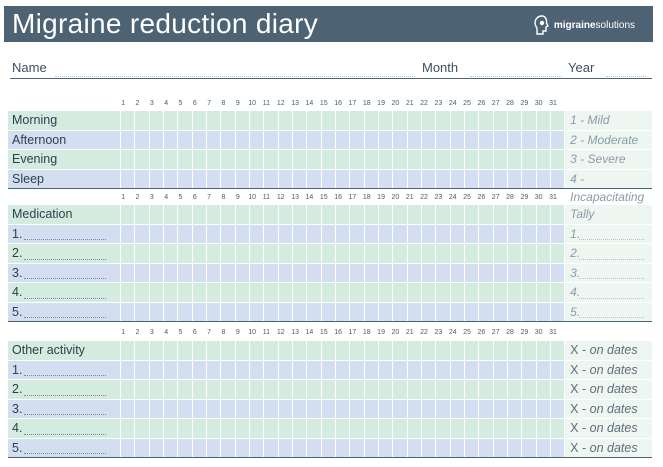 The width and height of the screenshot is (663, 467). Describe the element at coordinates (65, 434) in the screenshot. I see `entry-line` at that location.